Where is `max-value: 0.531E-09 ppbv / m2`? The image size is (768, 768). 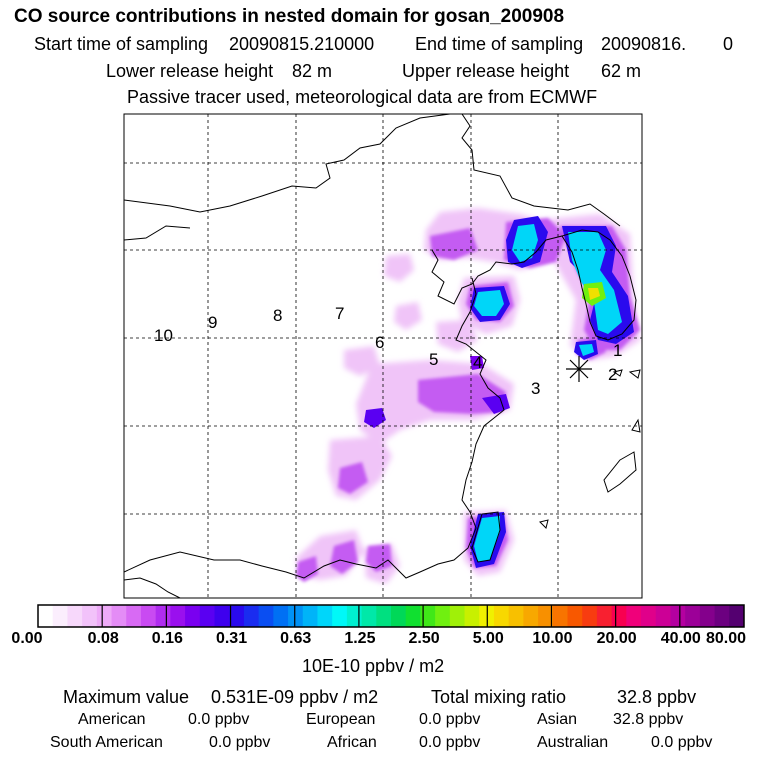 max-value: 0.531E-09 ppbv / m2 is located at coordinates (295, 697).